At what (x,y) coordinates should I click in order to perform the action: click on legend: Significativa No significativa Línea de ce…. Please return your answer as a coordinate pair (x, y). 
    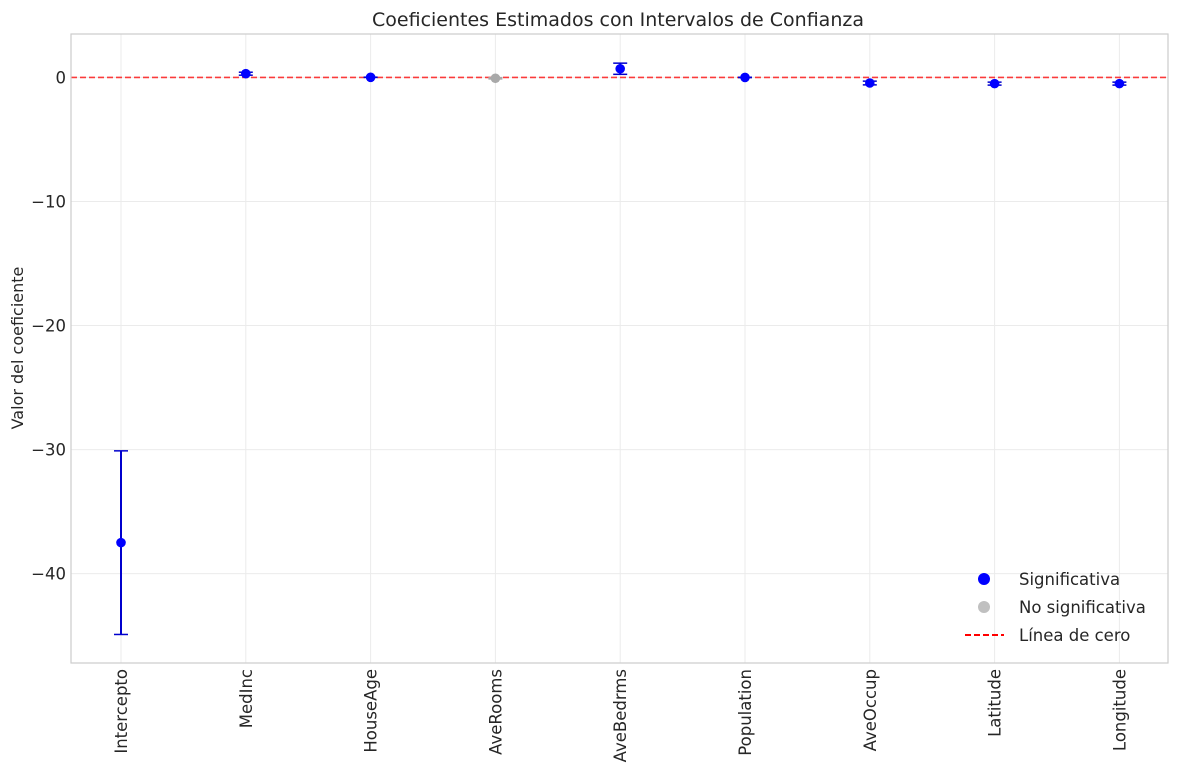
    Looking at the image, I should click on (1055, 607).